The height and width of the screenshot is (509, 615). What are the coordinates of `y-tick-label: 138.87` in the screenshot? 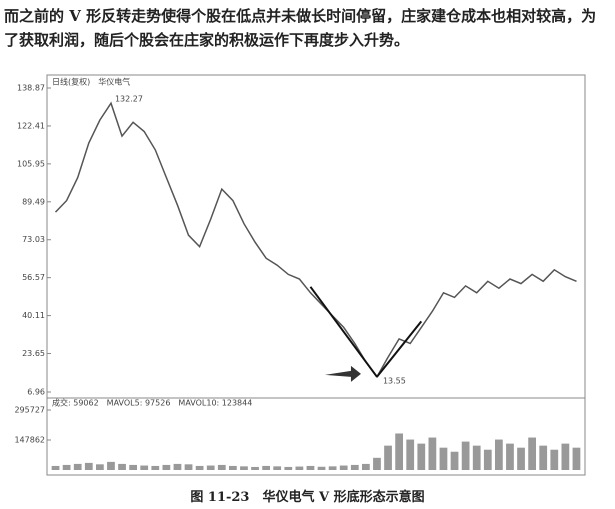 It's located at (31, 88).